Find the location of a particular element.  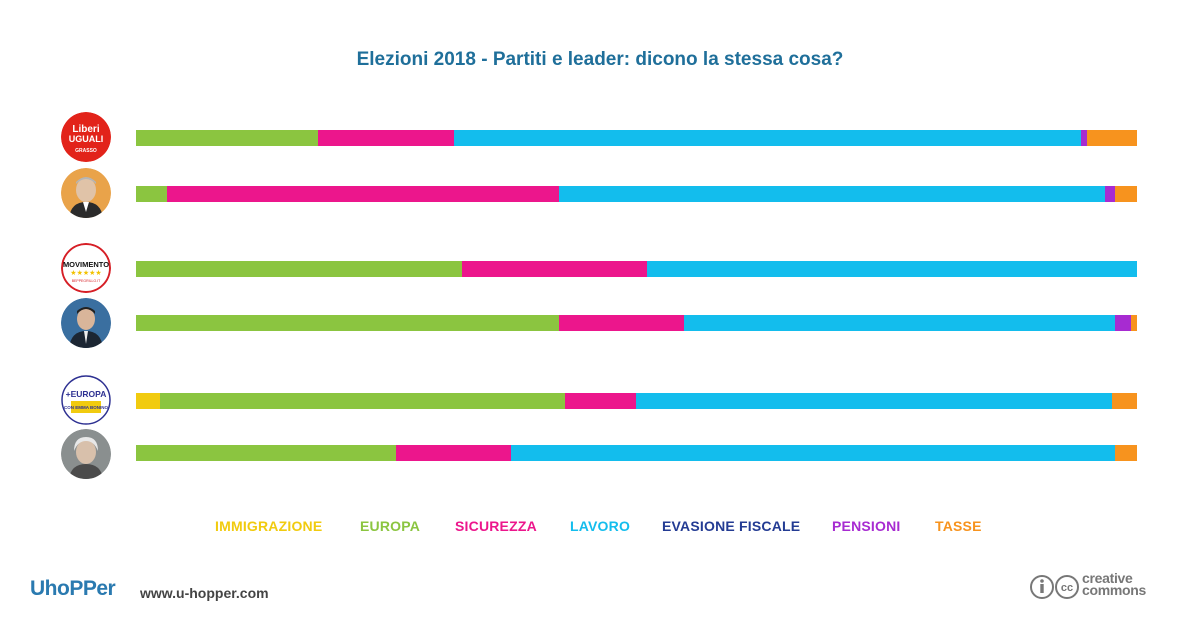

legend-item-tasse: TASSE is located at coordinates (958, 526).